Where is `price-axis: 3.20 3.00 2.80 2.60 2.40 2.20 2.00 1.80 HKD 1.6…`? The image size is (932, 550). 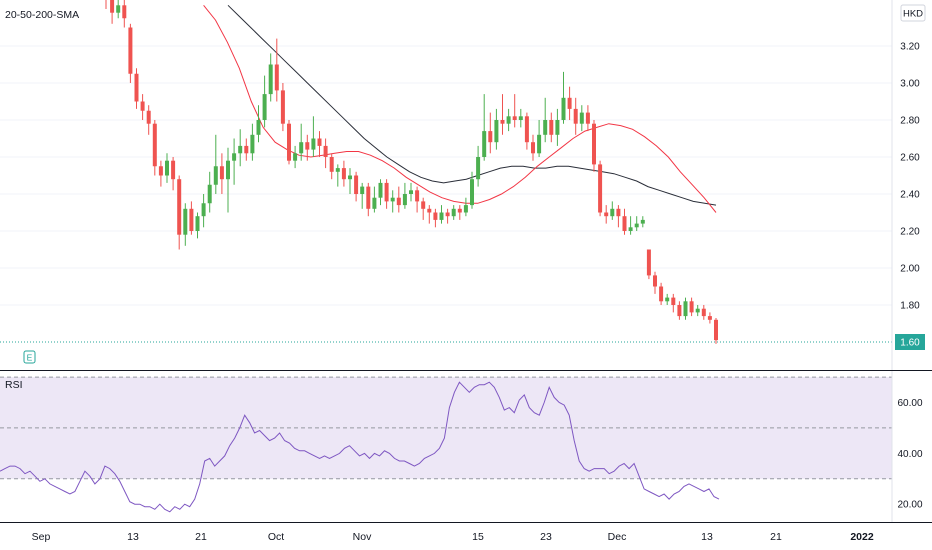
price-axis: 3.20 3.00 2.80 2.60 2.40 2.20 2.00 1.80 HKD 1.6… is located at coordinates (908, 185).